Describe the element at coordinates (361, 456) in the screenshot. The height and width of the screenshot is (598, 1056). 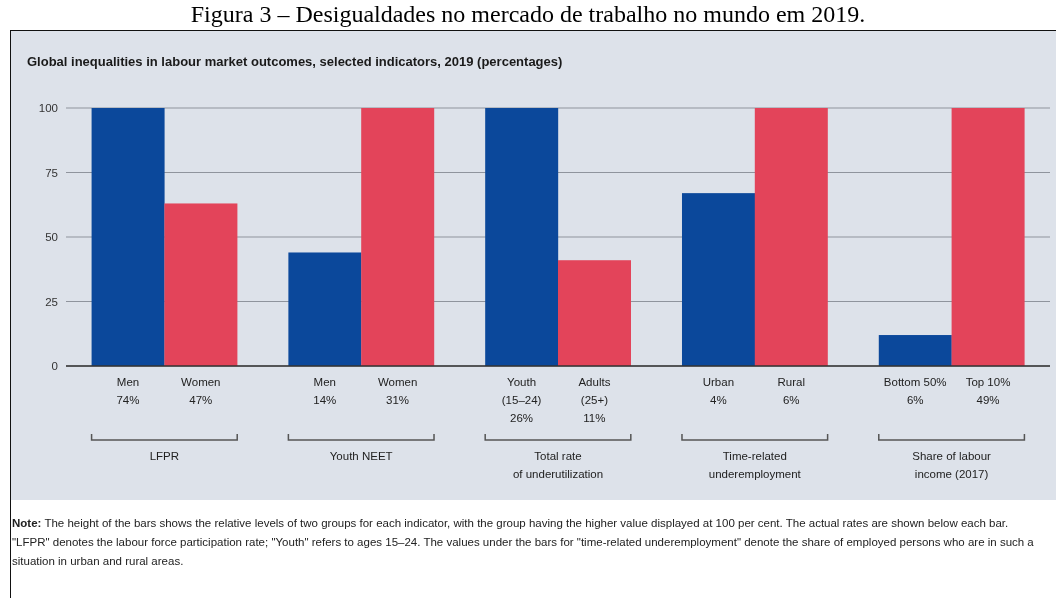
I see `text: Youth NEET` at that location.